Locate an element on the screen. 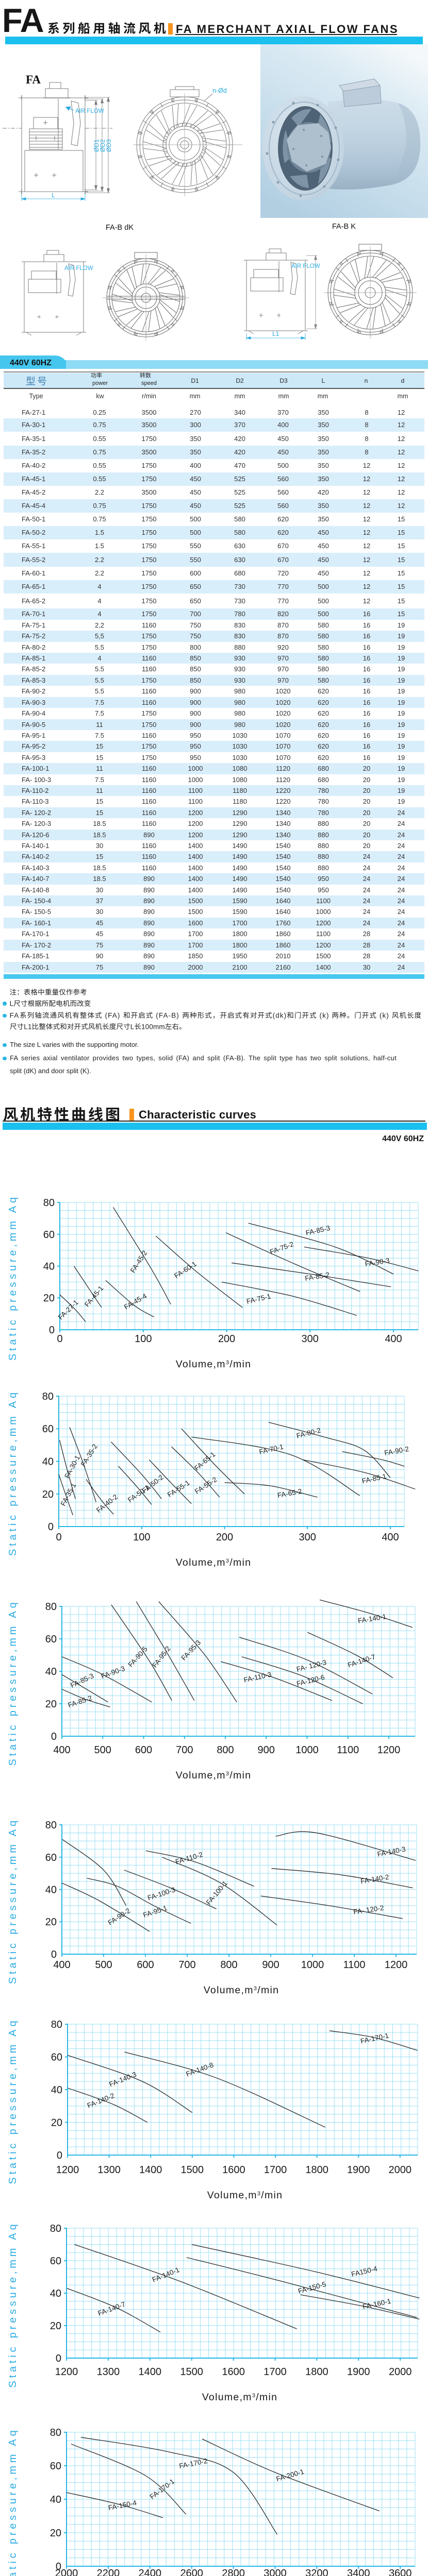  svg-text: 3200 is located at coordinates (316, 2572).